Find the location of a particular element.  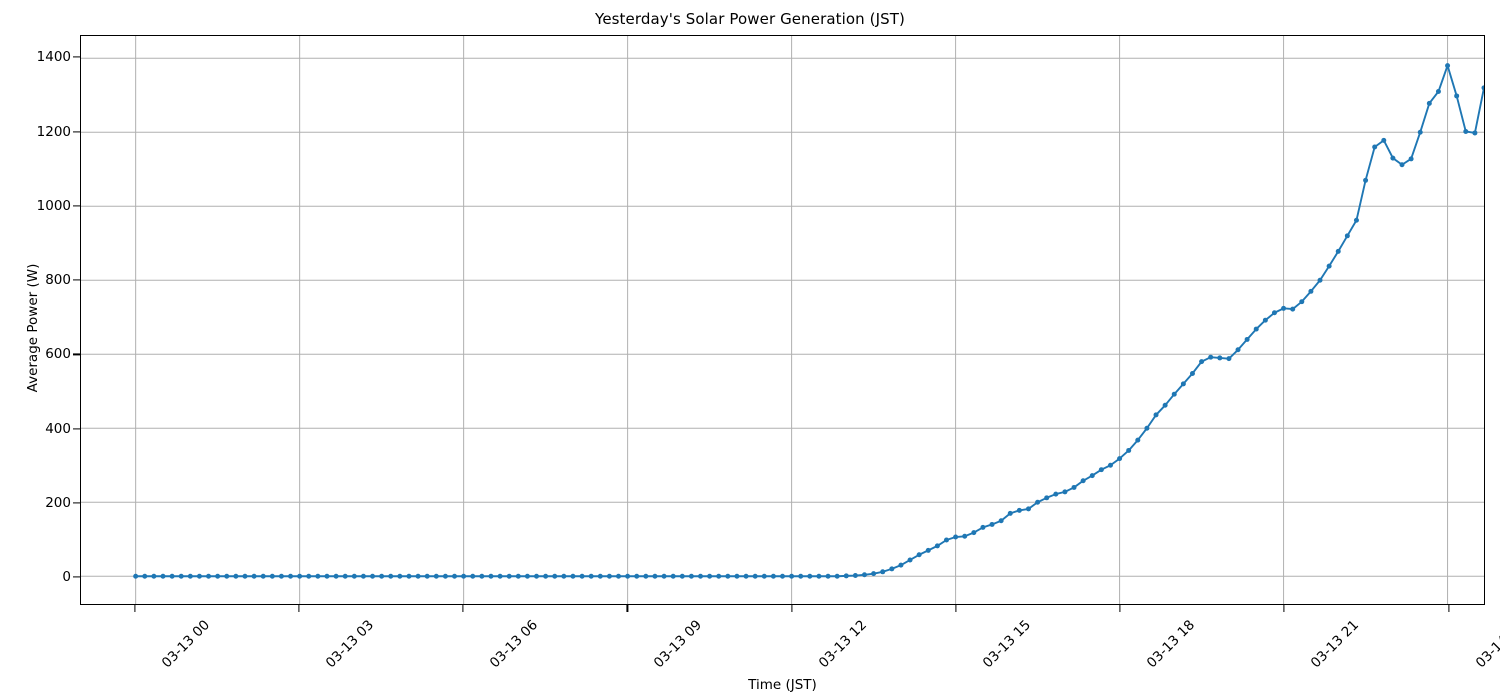

x-tick-label: 03-13 03 is located at coordinates (349, 644).